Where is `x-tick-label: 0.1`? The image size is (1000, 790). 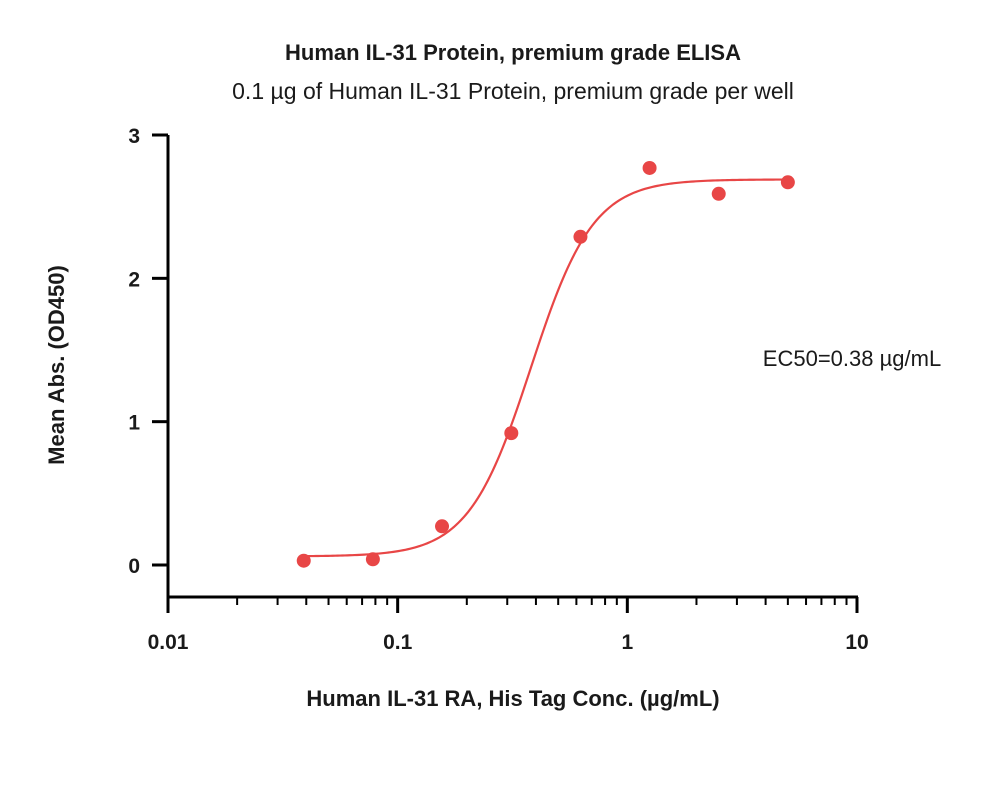 x-tick-label: 0.1 is located at coordinates (398, 642).